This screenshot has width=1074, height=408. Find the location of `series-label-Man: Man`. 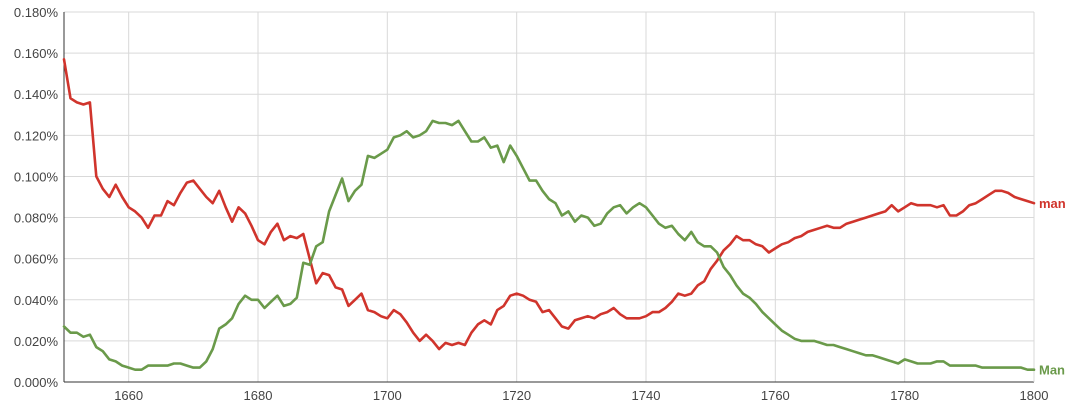

series-label-Man: Man is located at coordinates (1052, 370).